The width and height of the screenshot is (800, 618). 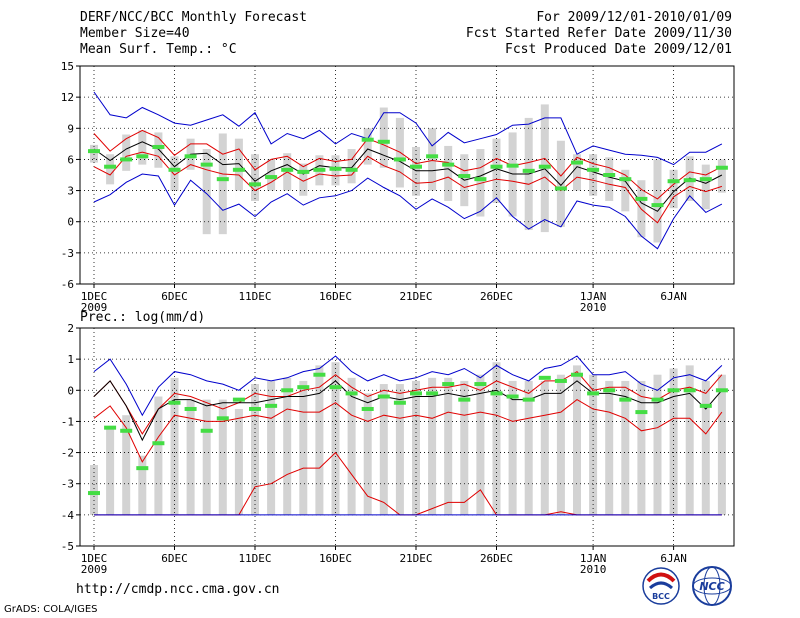 What do you see at coordinates (67, 66) in the screenshot?
I see `y-tick-label: 15` at bounding box center [67, 66].